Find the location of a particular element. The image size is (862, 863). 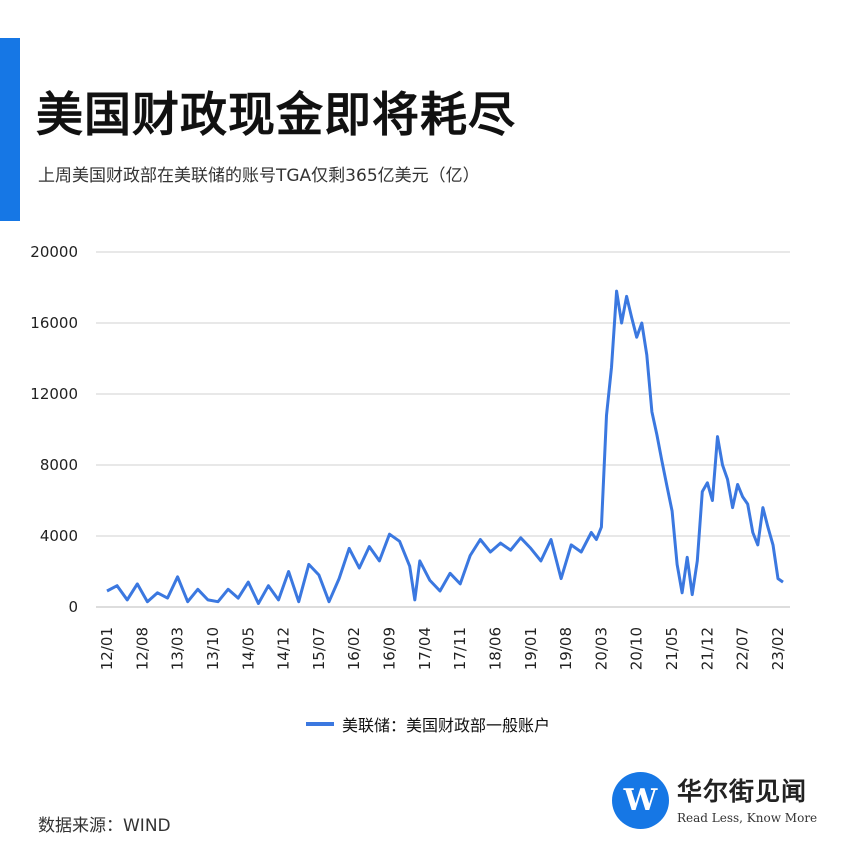

logo-text: 华尔街见闻 Read Less, Know More is located at coordinates (747, 801).